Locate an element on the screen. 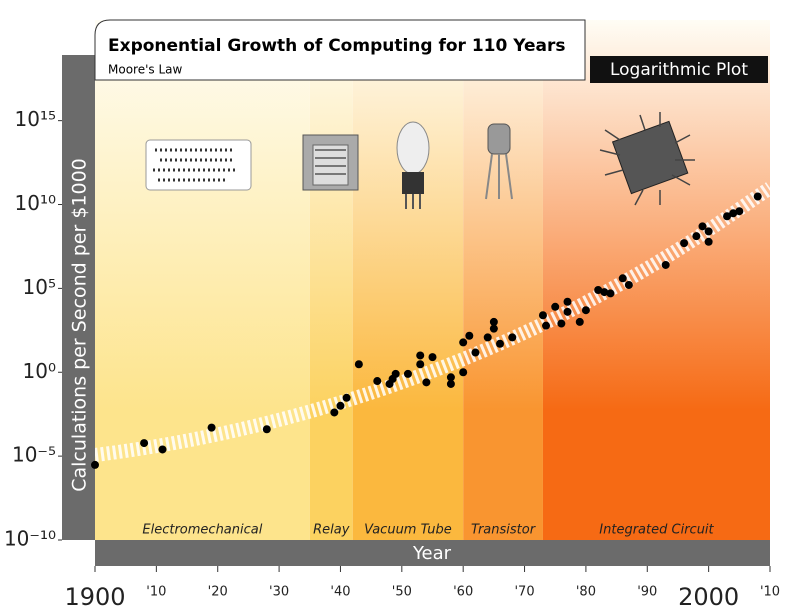  x-tick-label: '90 is located at coordinates (647, 592).